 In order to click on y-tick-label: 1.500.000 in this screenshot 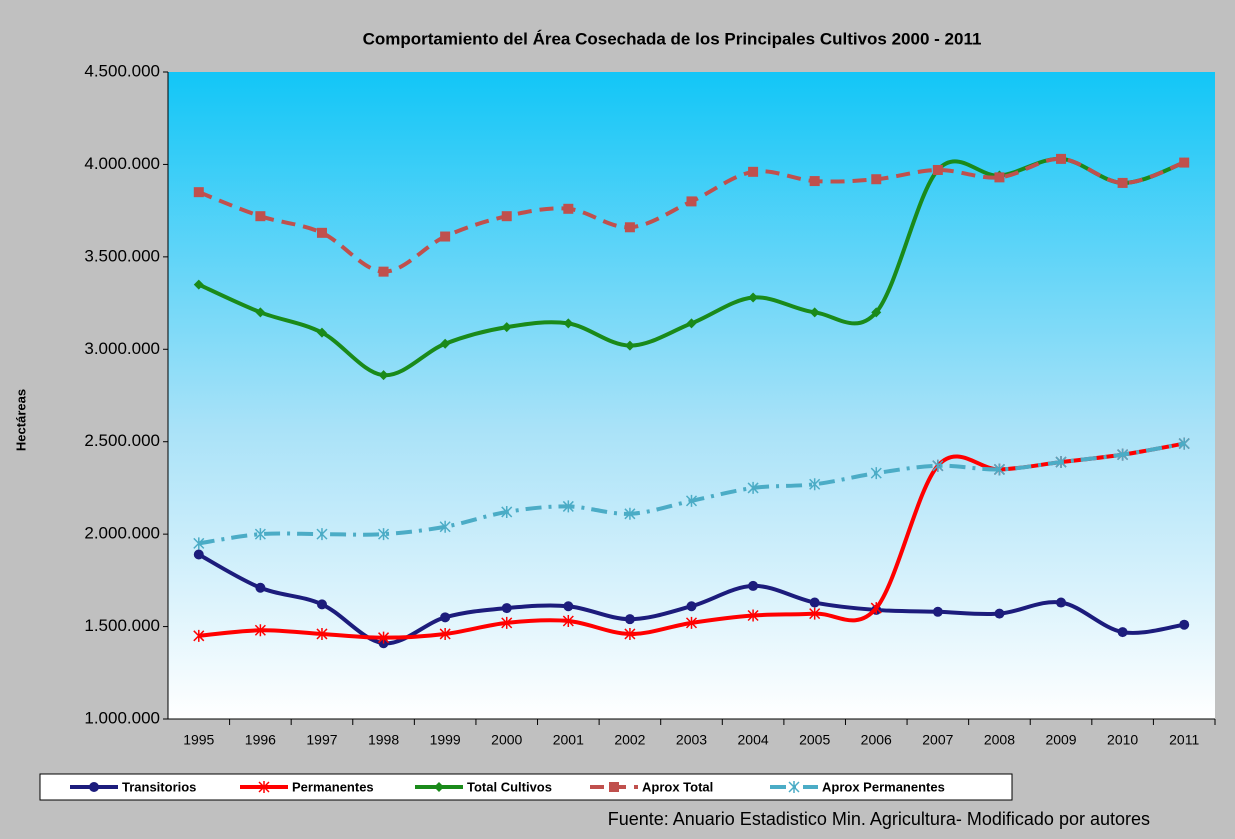, I will do `click(122, 625)`.